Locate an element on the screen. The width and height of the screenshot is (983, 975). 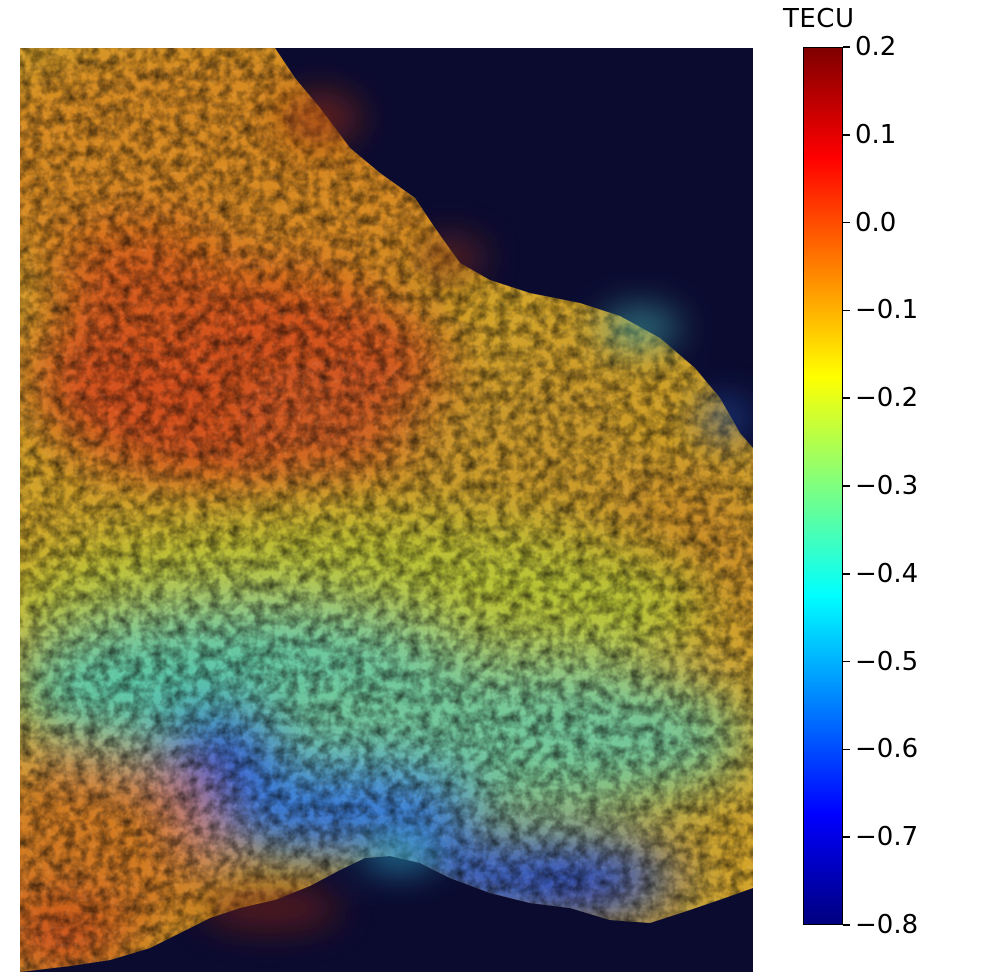
colorbar-tick-label: −0.4 is located at coordinates (887, 573).